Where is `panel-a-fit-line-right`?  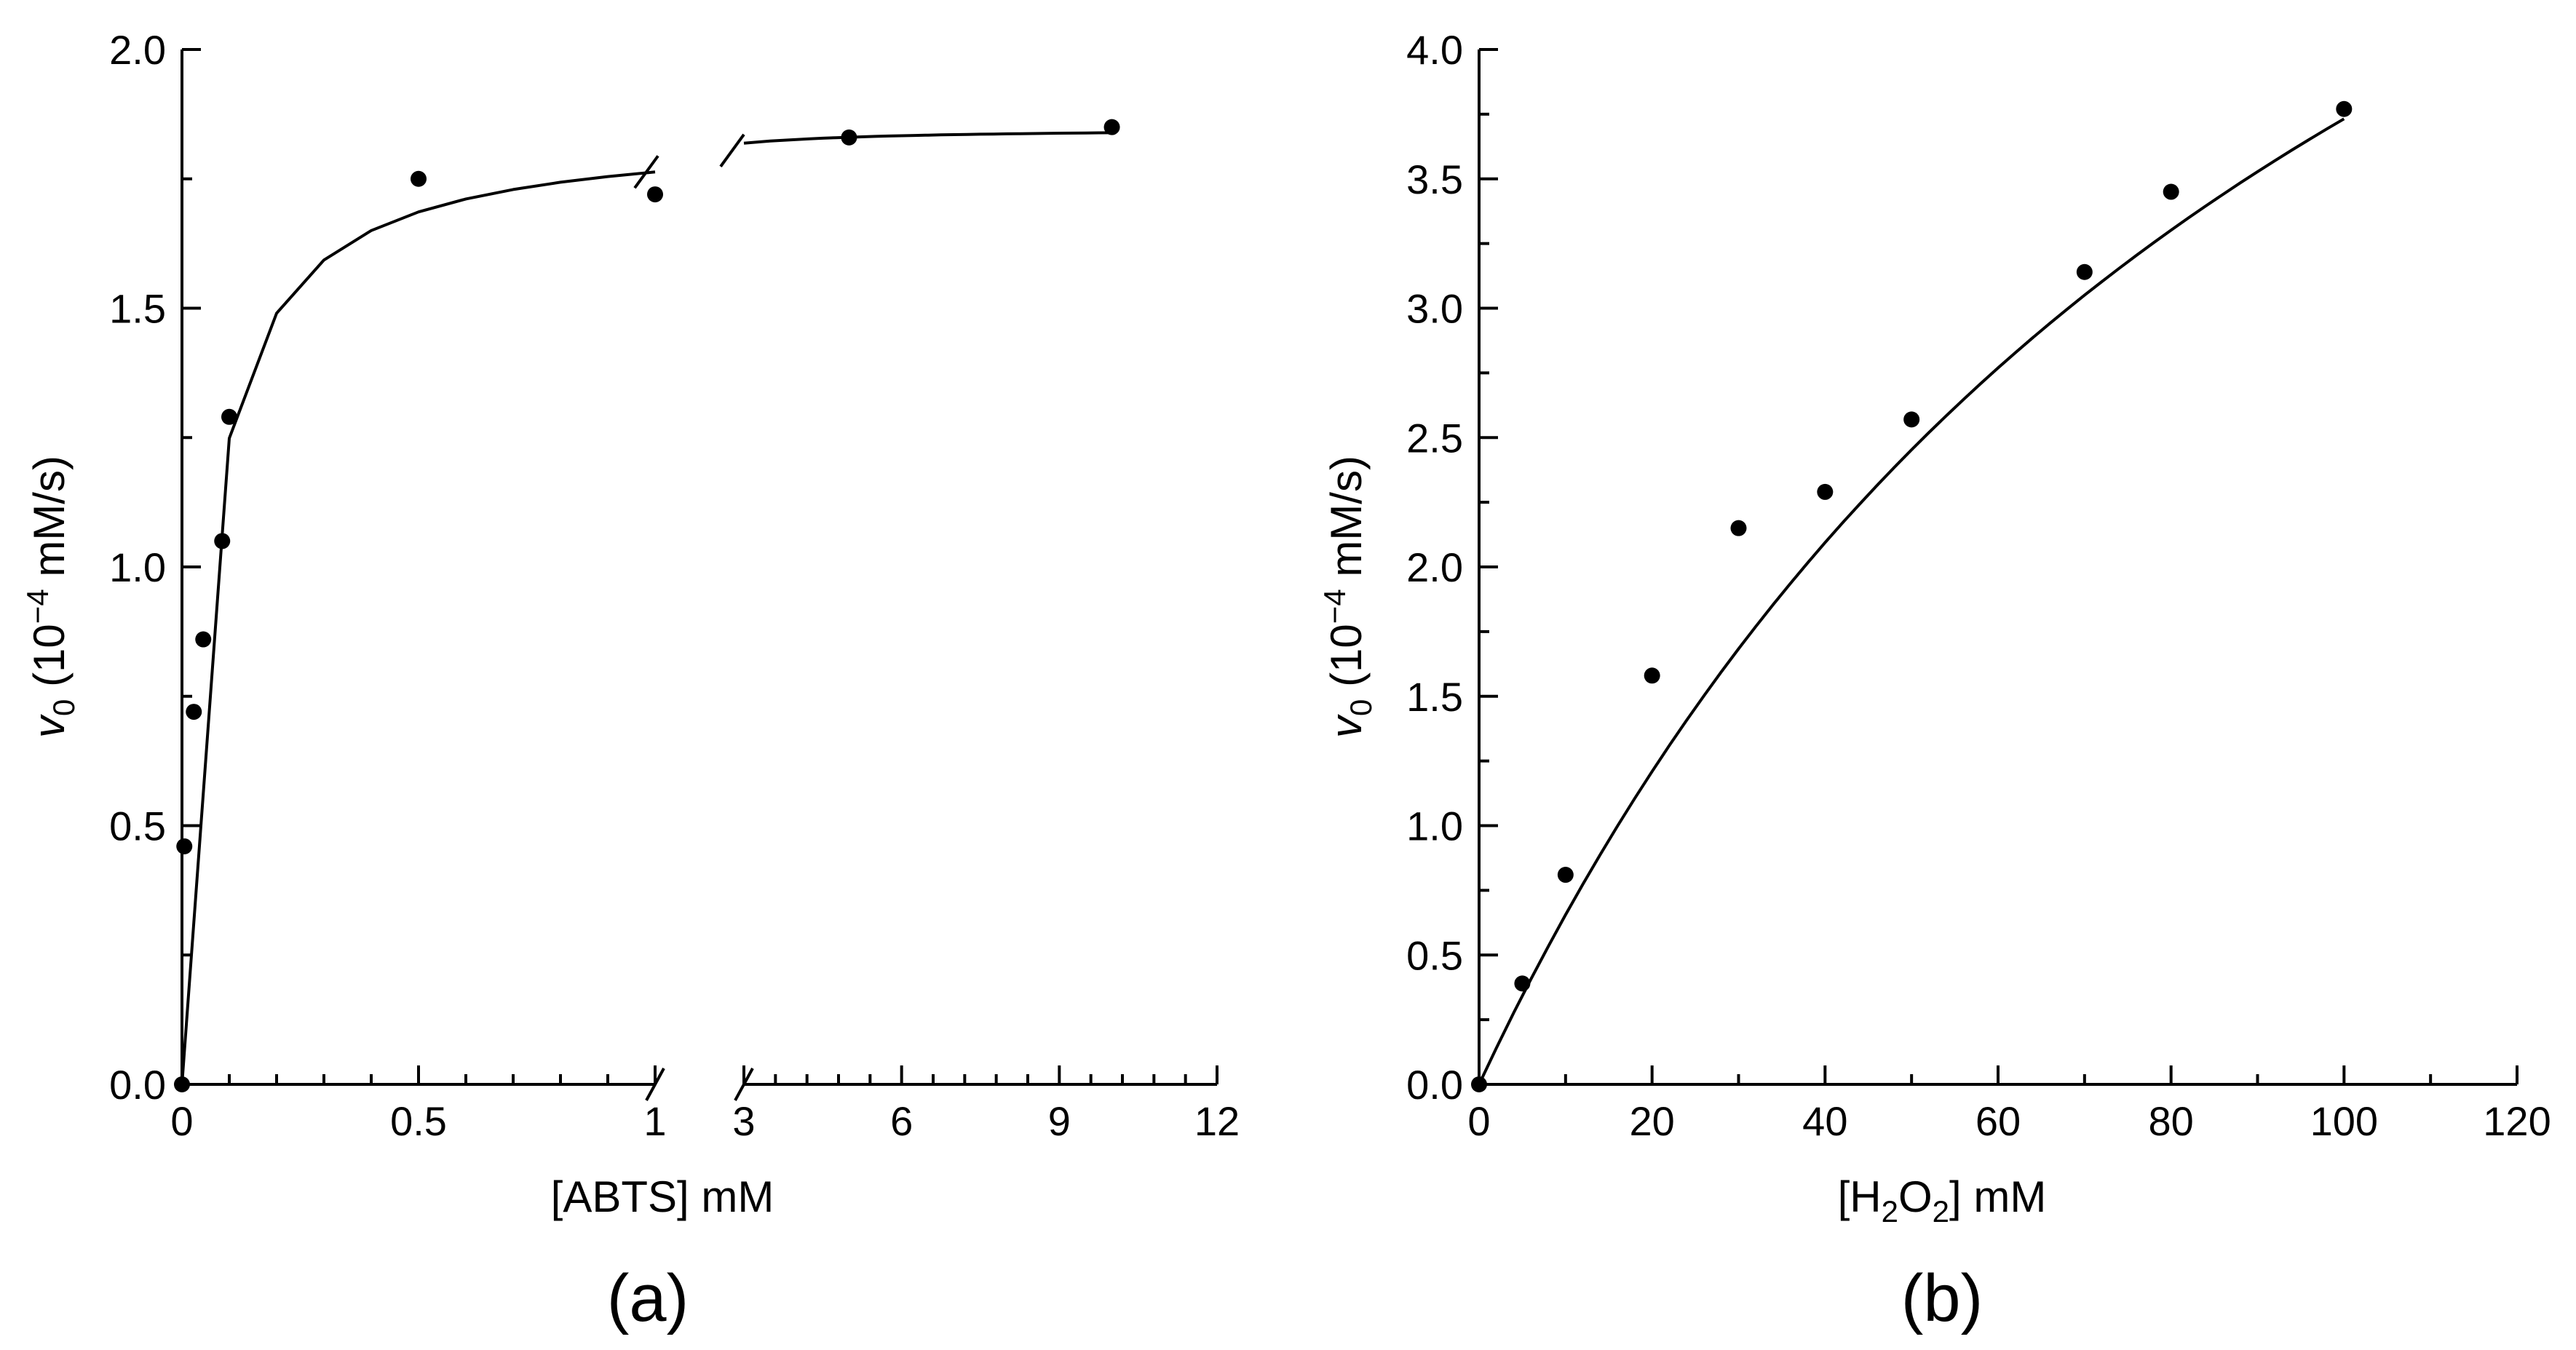
panel-a-fit-line-right is located at coordinates (927, 138).